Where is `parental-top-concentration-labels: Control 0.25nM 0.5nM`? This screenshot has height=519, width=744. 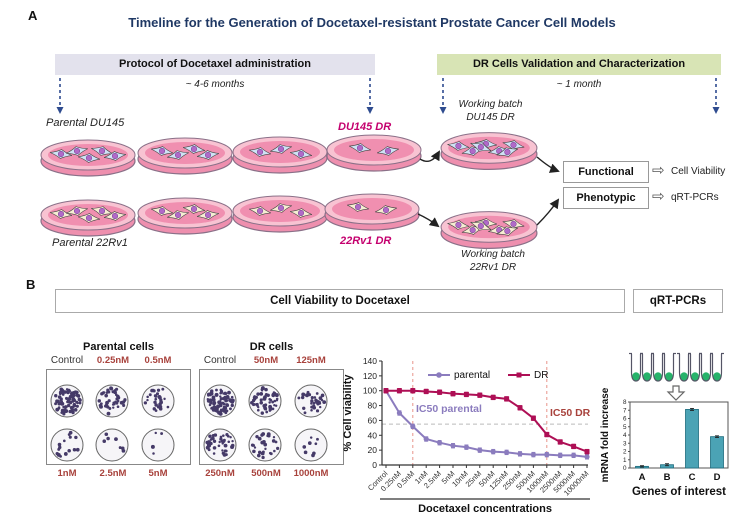 parental-top-concentration-labels: Control 0.25nM 0.5nM is located at coordinates (118, 361).